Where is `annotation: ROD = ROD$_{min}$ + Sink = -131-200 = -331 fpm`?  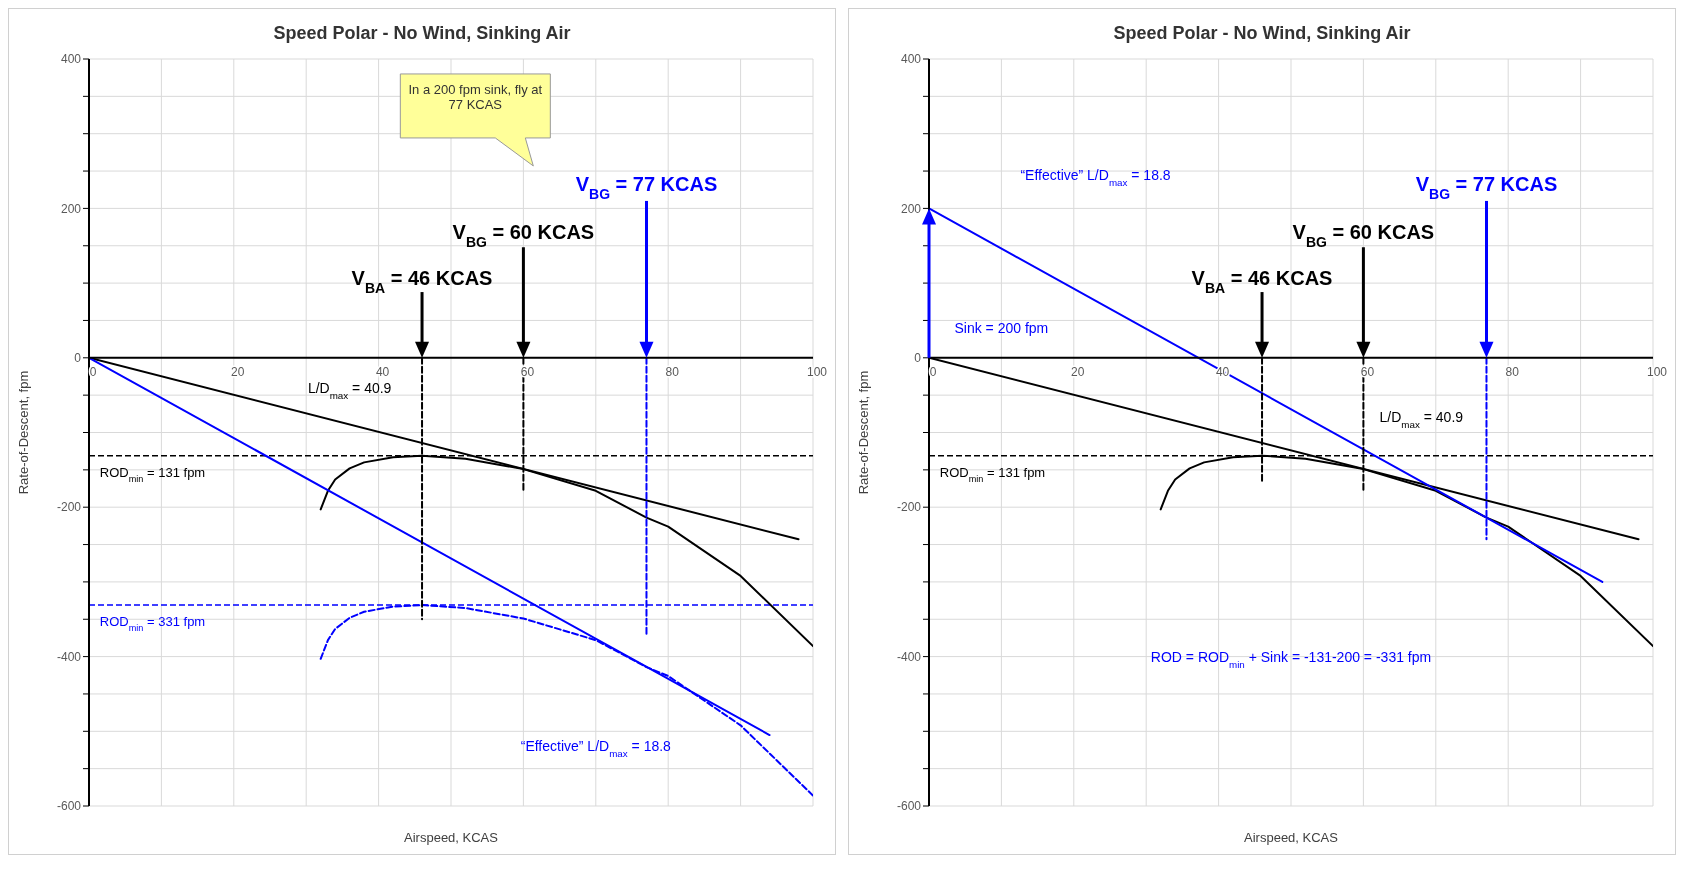
annotation: ROD = ROD$_{min}$ + Sink = -131-200 = -331 fpm is located at coordinates (1291, 658).